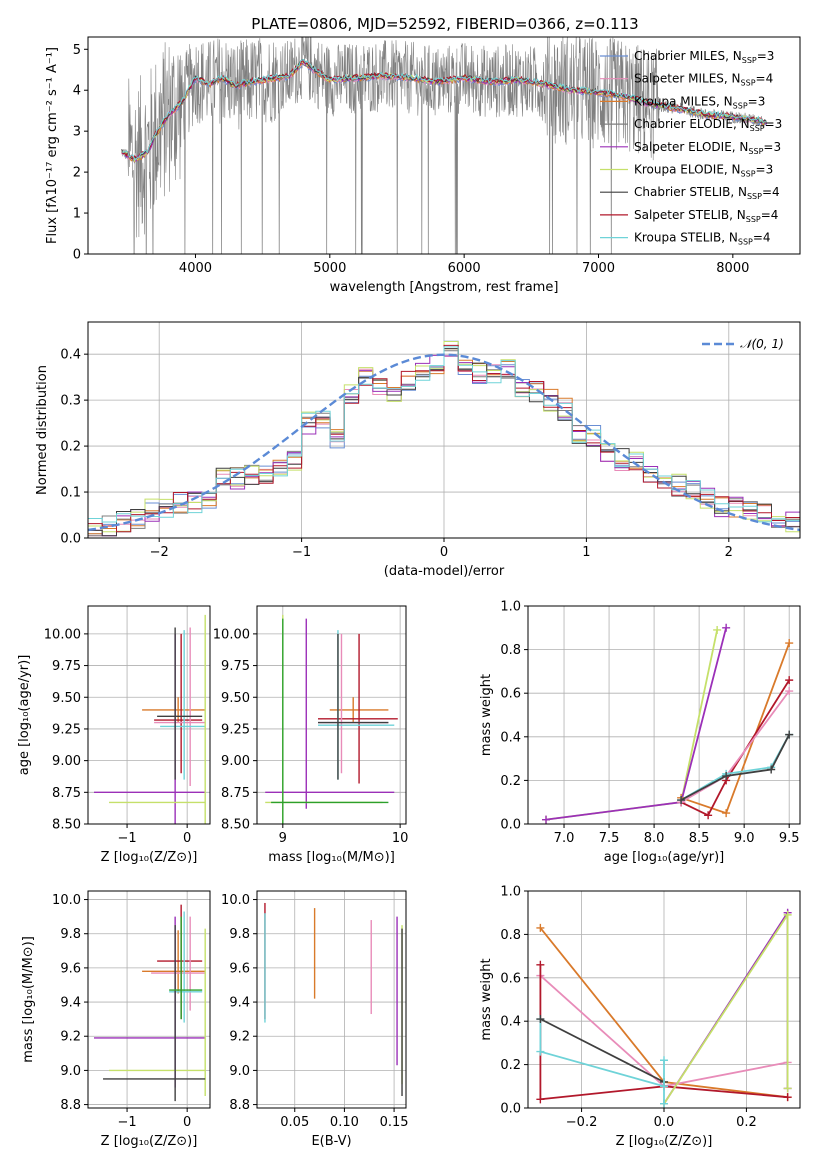 The image size is (819, 1170). I want to click on x-tick-label: 7.5, so click(609, 838).